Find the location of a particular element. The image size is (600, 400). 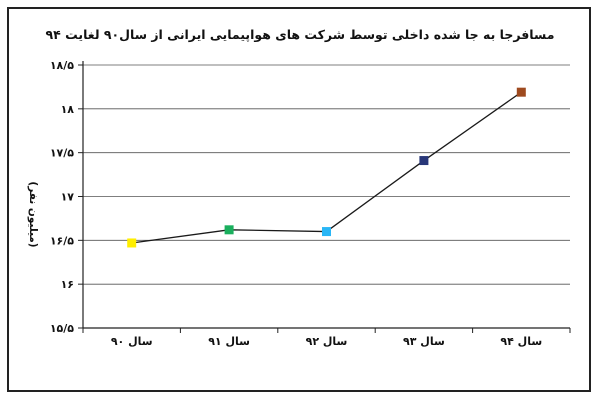

y-tick-label: ۱۶/۵ is located at coordinates (62, 240).